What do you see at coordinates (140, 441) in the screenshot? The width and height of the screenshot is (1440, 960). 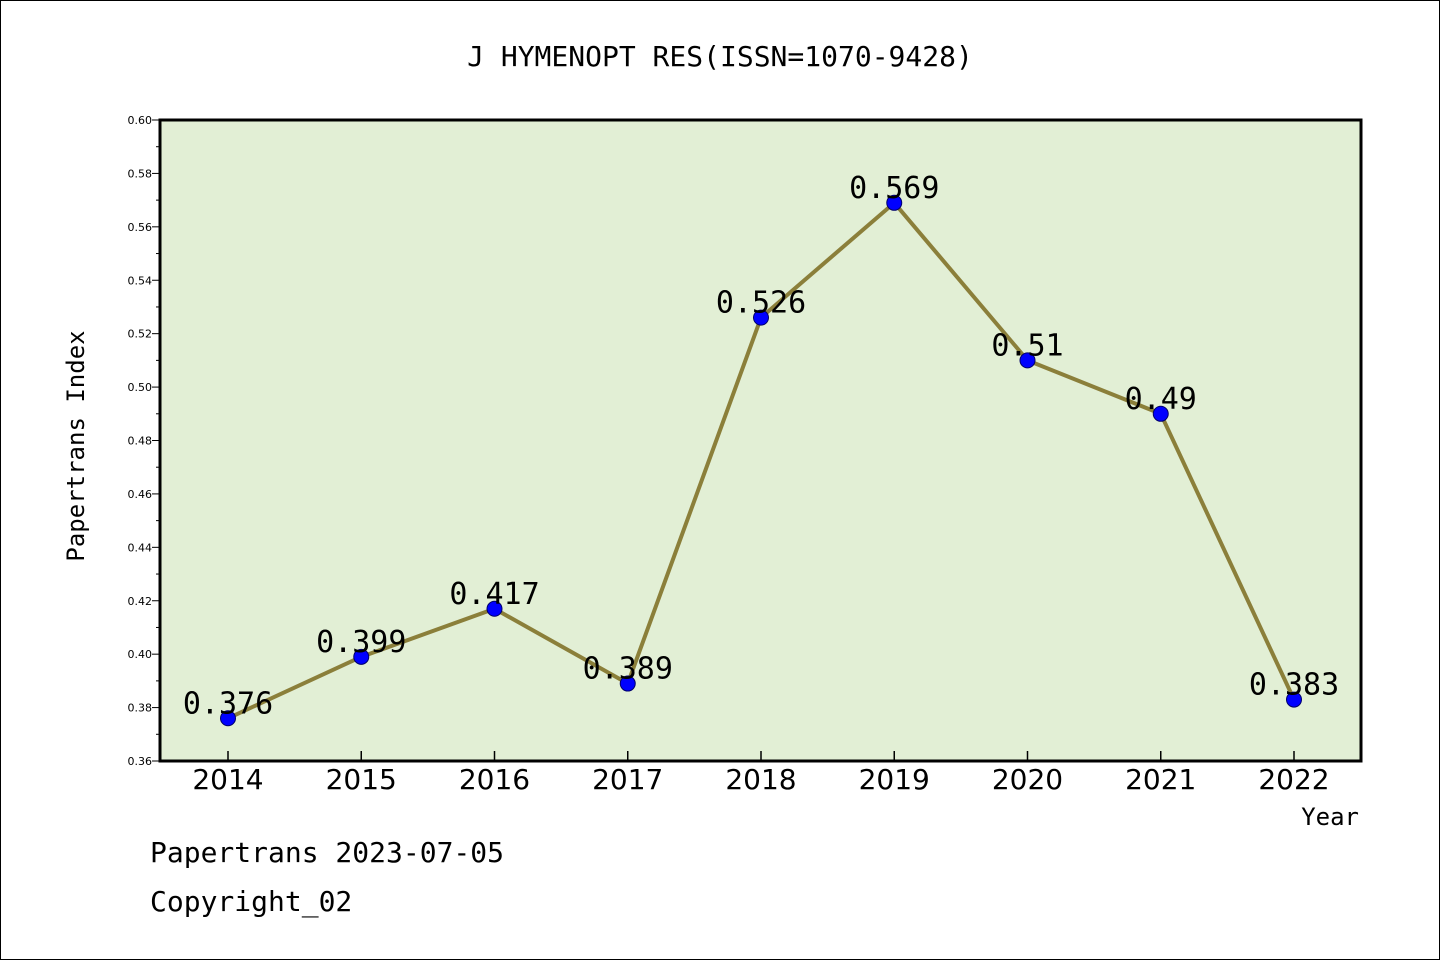 I see `y-tick-label: 0.48` at bounding box center [140, 441].